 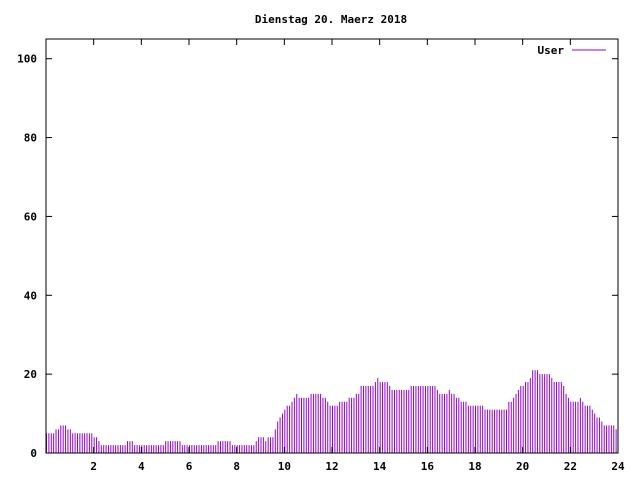 I want to click on y-tick-label: 80, so click(x=30, y=138).